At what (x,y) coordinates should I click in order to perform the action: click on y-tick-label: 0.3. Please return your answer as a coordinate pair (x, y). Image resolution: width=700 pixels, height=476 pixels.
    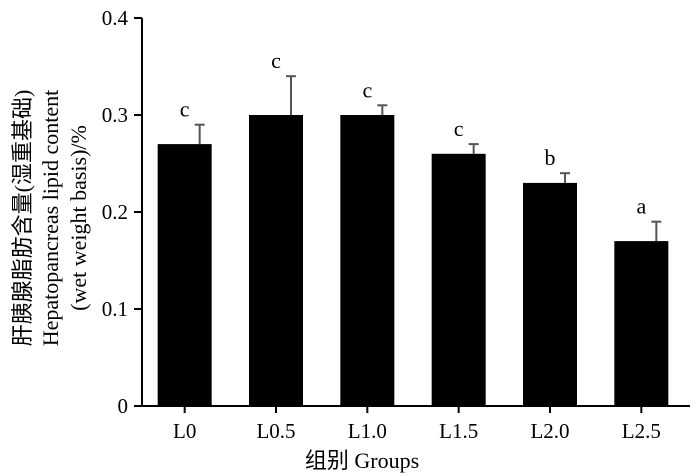
    Looking at the image, I should click on (115, 115).